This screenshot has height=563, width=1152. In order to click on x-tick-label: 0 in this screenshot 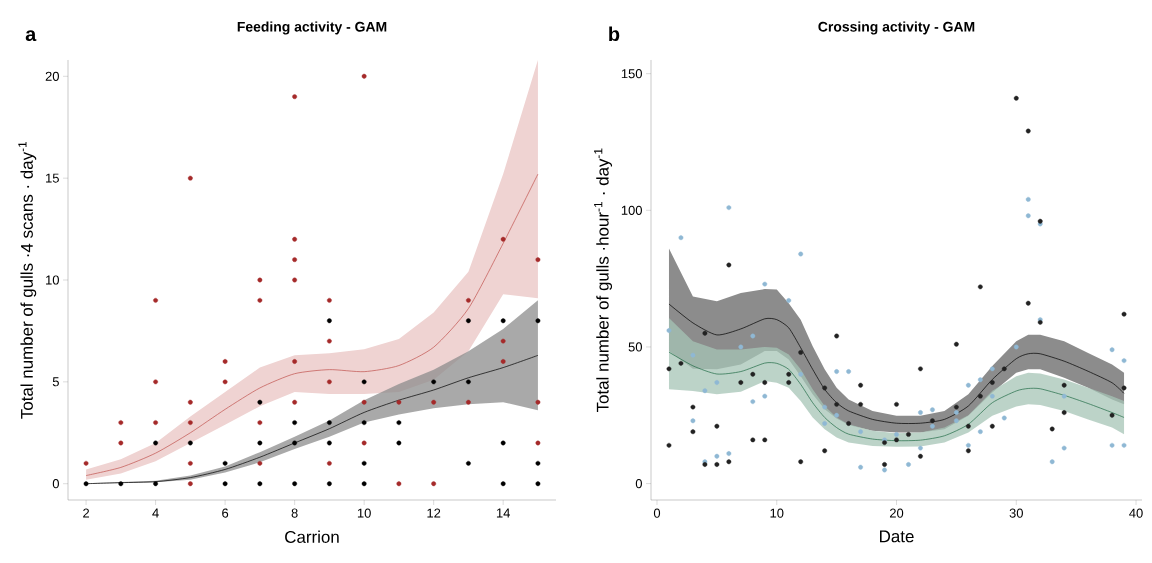, I will do `click(657, 513)`.